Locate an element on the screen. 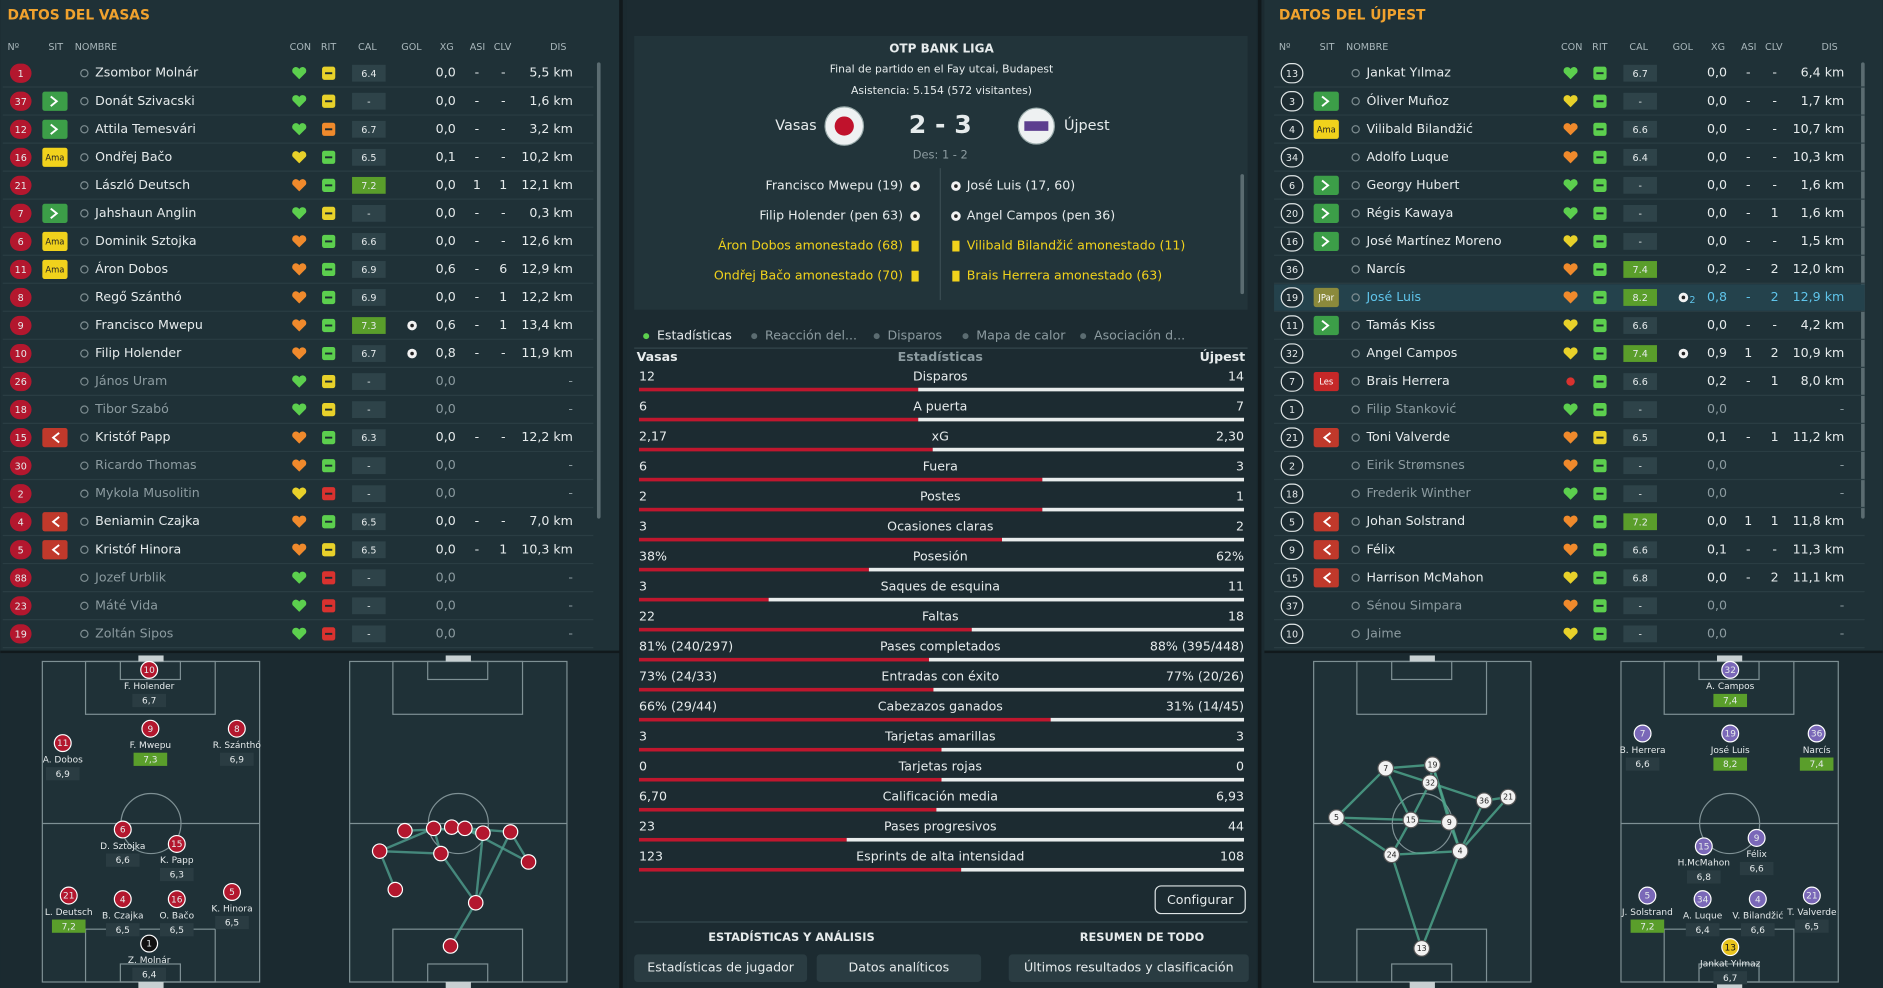 Image resolution: width=1883 pixels, height=988 pixels. distance: 1,7 km is located at coordinates (1823, 100).